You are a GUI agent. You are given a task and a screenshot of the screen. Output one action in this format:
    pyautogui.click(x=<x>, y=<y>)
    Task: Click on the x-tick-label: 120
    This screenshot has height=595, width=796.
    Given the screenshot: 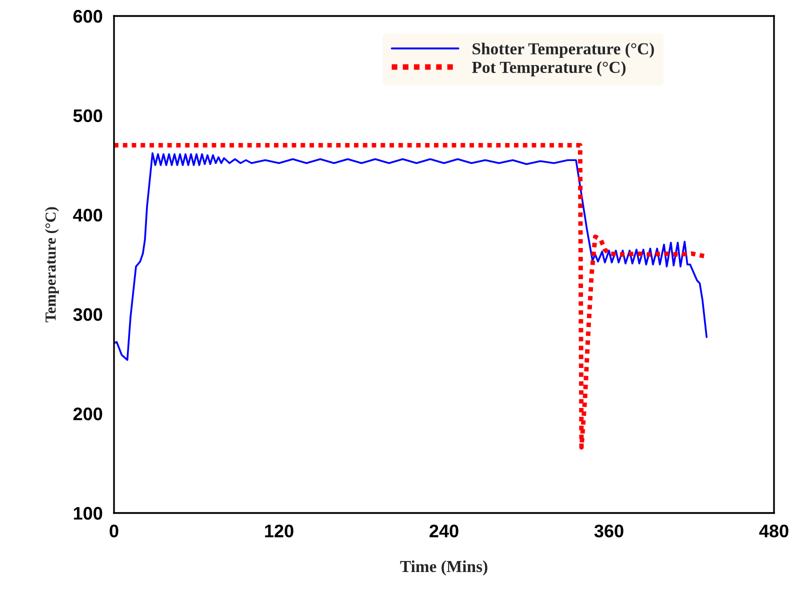 What is the action you would take?
    pyautogui.click(x=279, y=531)
    